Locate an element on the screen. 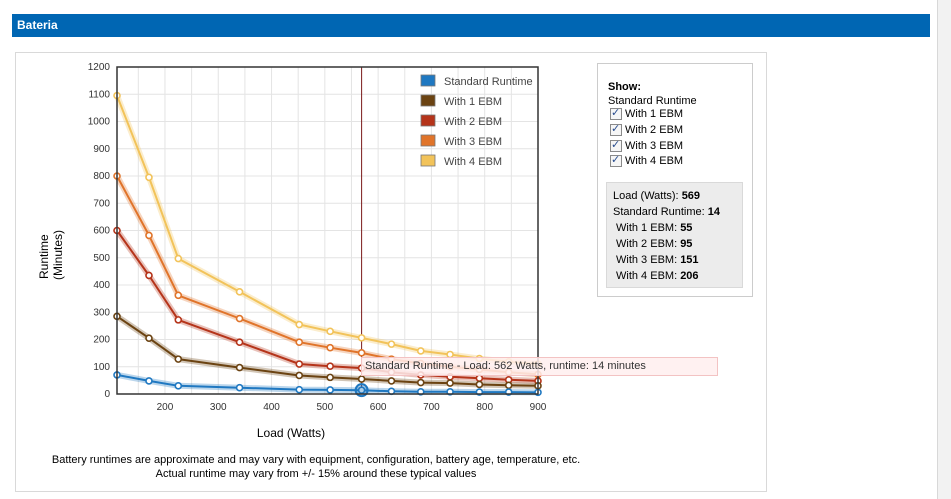 This screenshot has height=499, width=951. x-tick-label: 900 is located at coordinates (538, 407).